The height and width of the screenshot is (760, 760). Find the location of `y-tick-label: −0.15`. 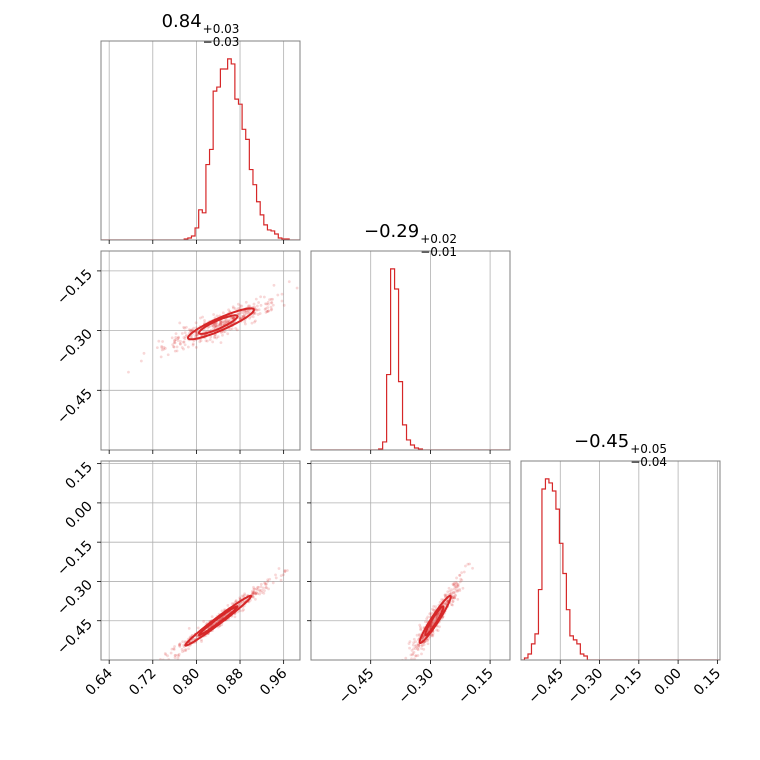

y-tick-label: −0.15 is located at coordinates (75, 559).